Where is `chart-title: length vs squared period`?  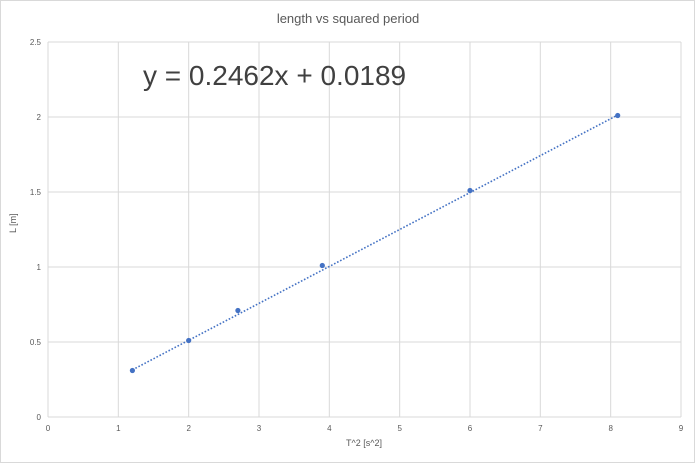 chart-title: length vs squared period is located at coordinates (348, 18).